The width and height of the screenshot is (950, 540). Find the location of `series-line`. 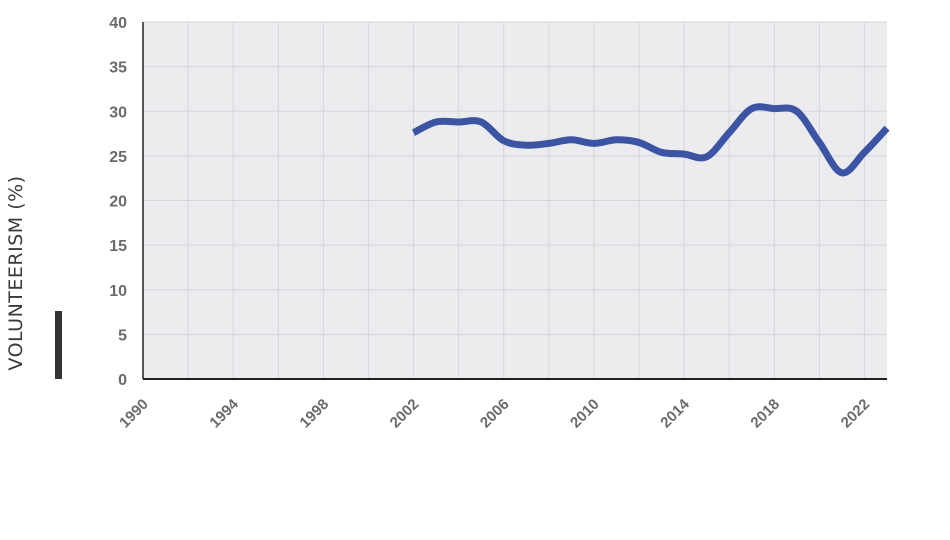

series-line is located at coordinates (650, 140).